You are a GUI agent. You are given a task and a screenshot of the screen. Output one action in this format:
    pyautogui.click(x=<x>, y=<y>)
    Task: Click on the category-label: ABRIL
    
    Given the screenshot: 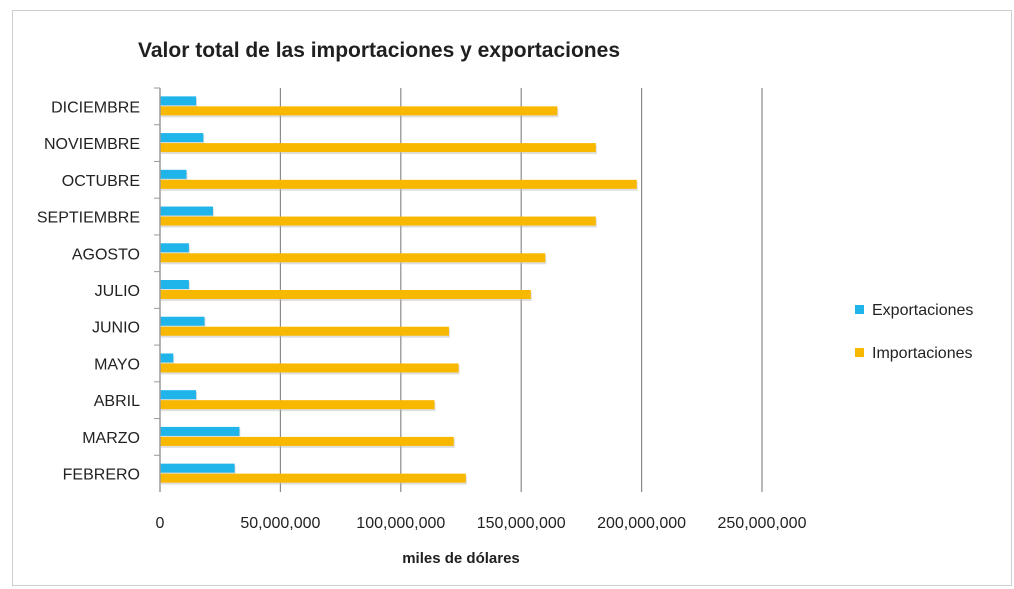 What is the action you would take?
    pyautogui.click(x=117, y=401)
    